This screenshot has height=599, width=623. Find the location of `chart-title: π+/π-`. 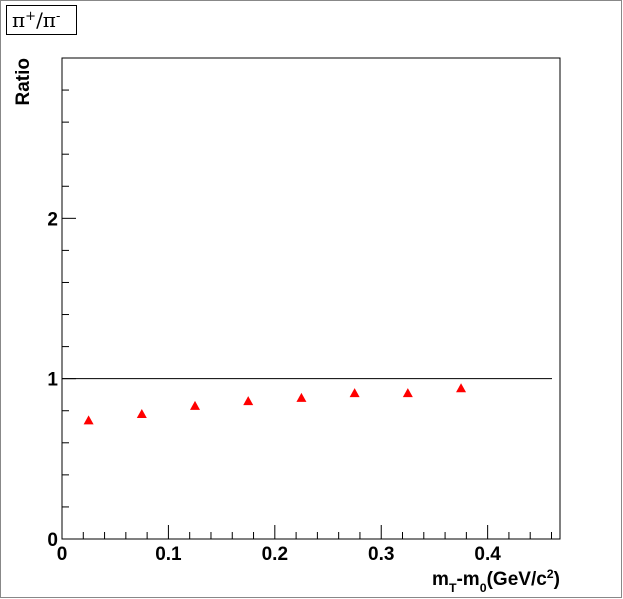

chart-title: π+/π- is located at coordinates (36, 20).